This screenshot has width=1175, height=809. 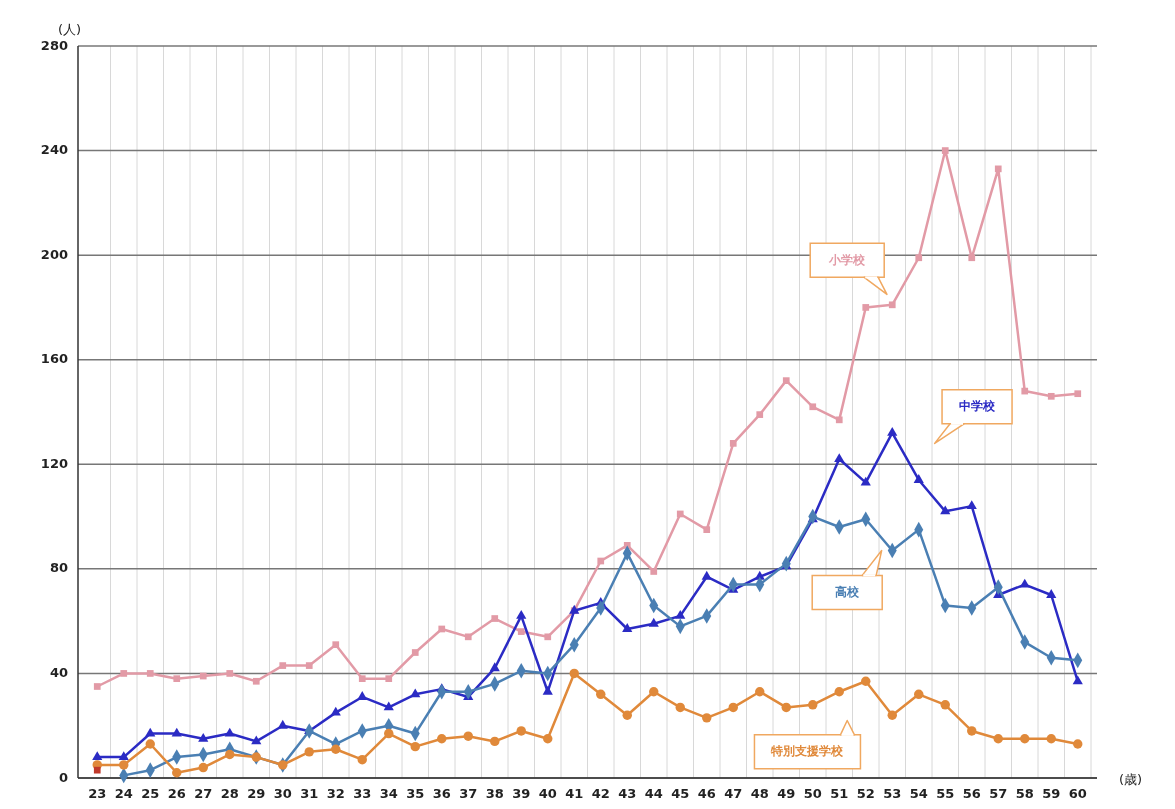 What do you see at coordinates (203, 793) in the screenshot?
I see `x-tick-label: 27` at bounding box center [203, 793].